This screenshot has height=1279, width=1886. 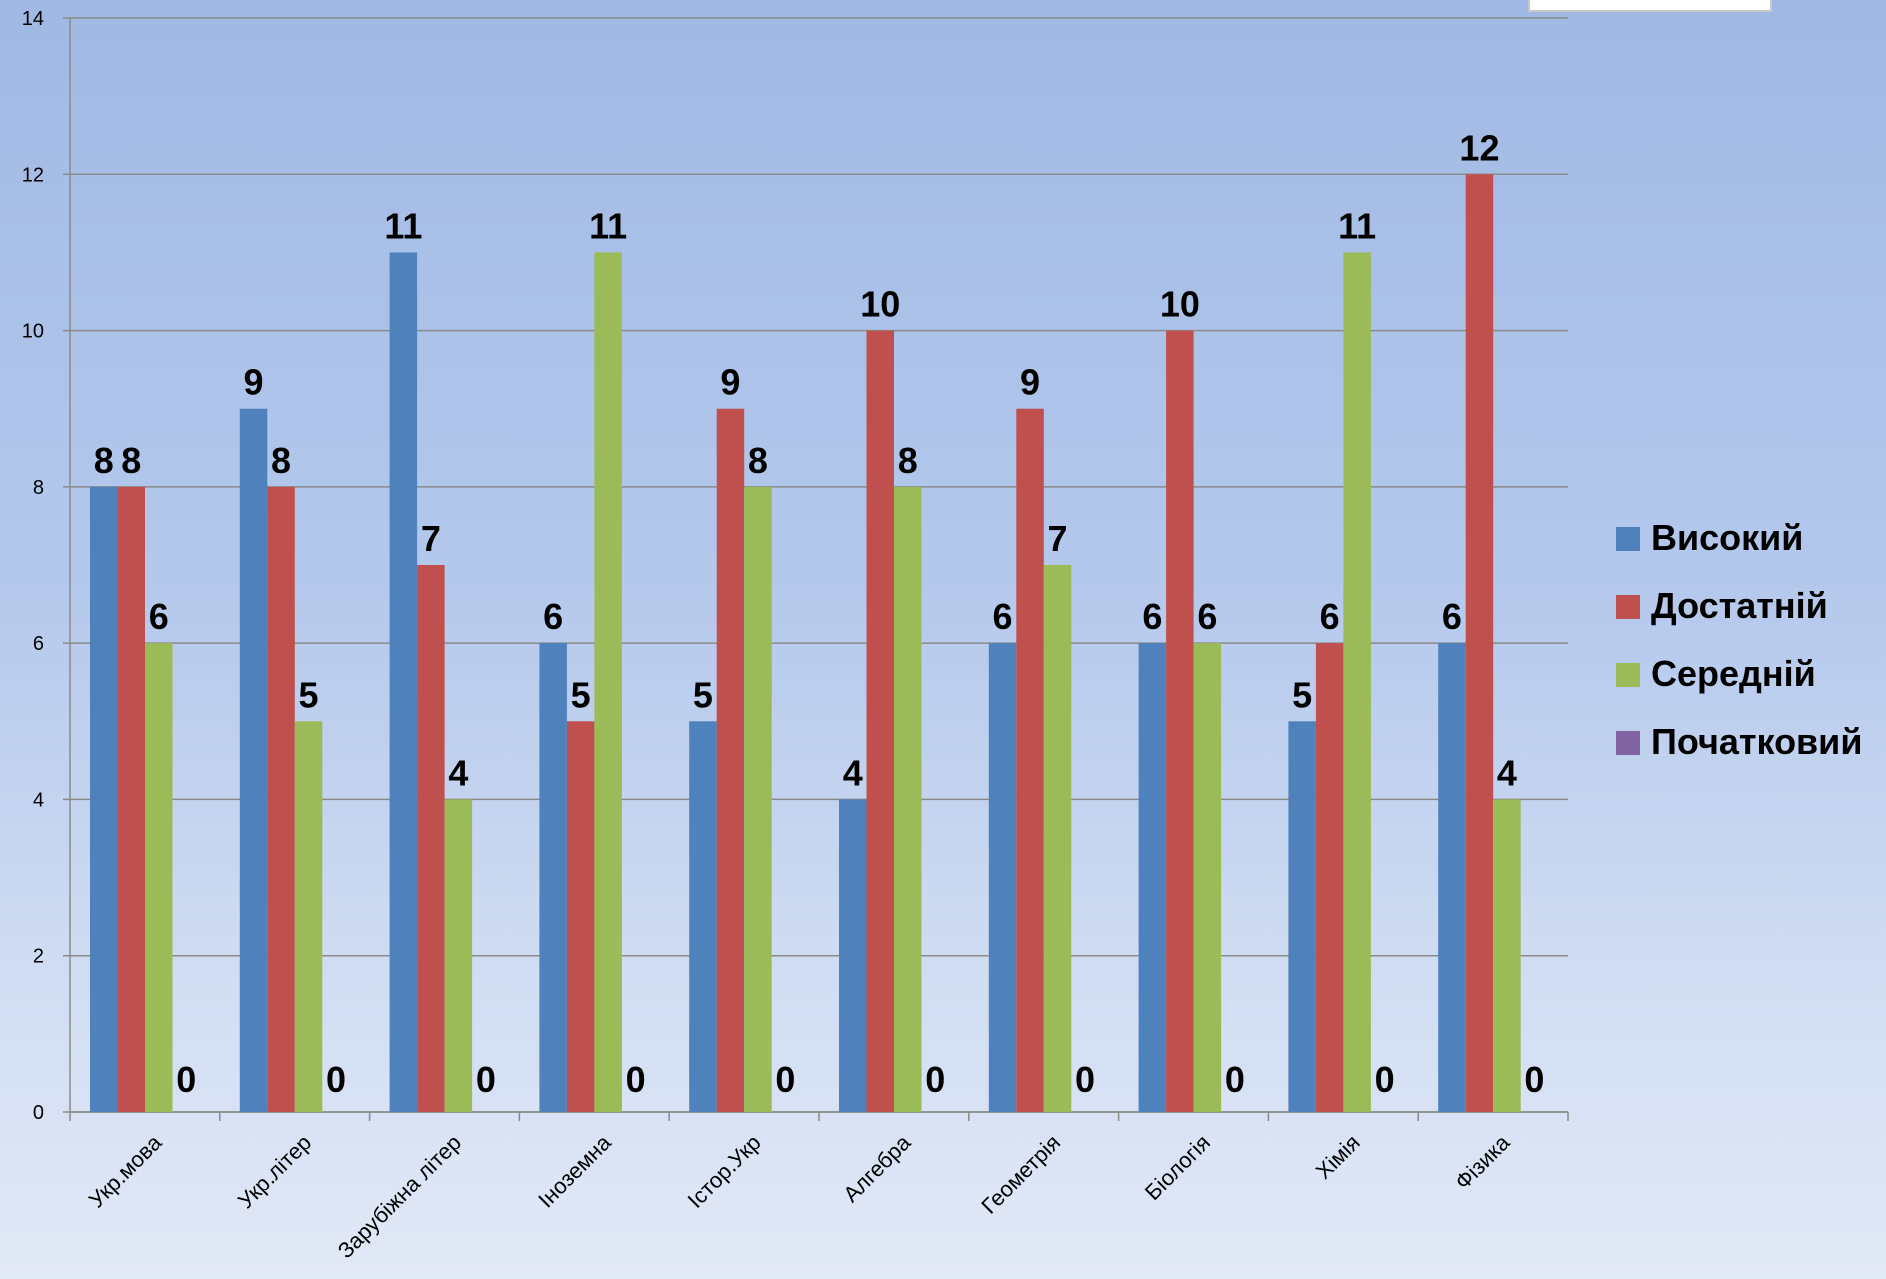 What do you see at coordinates (1338, 1157) in the screenshot?
I see `x-tick-label: Хімія` at bounding box center [1338, 1157].